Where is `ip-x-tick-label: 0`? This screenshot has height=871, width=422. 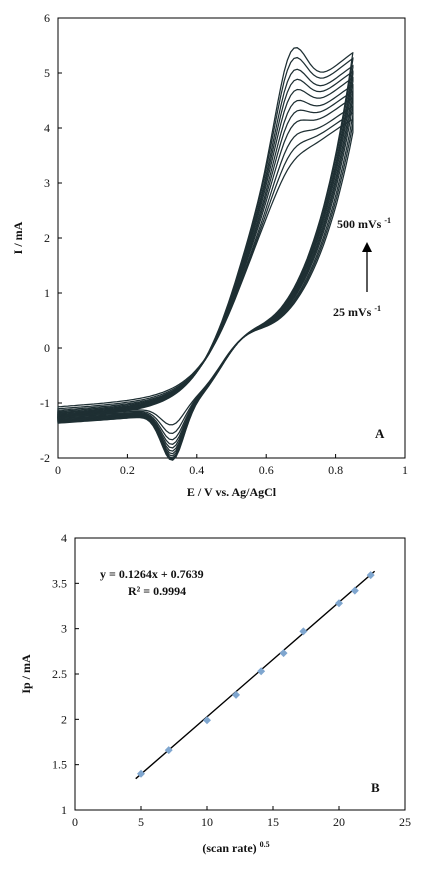 ip-x-tick-label: 0 is located at coordinates (75, 822).